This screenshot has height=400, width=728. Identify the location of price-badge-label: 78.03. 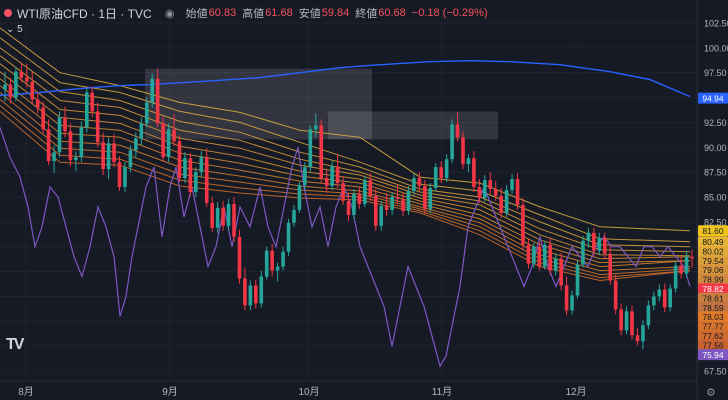
(713, 317).